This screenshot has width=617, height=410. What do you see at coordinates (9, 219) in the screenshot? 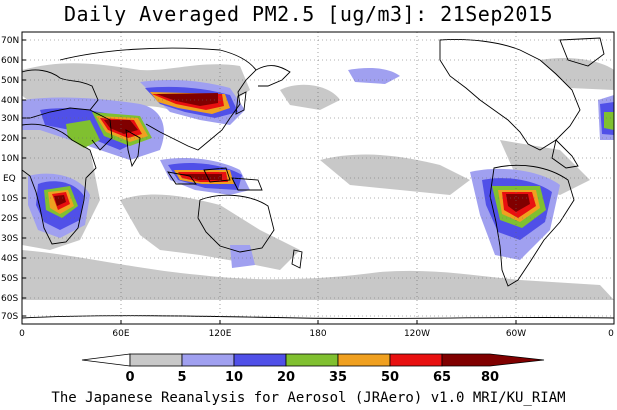
I see `lat-label: 20S` at bounding box center [9, 219].